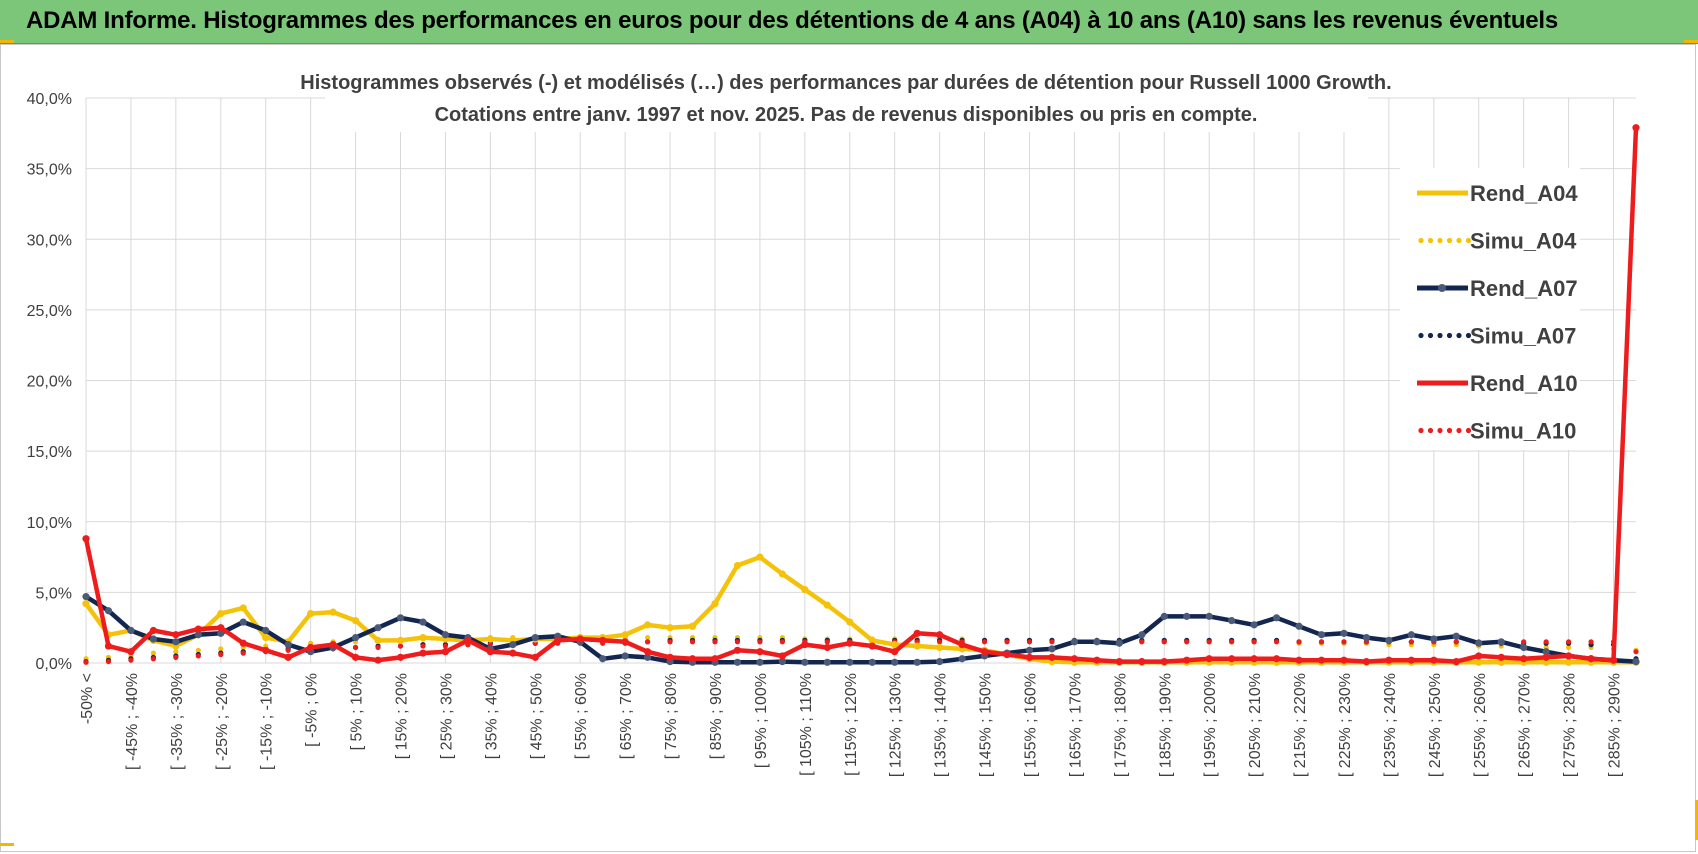  What do you see at coordinates (1210, 725) in the screenshot?
I see `x-tick-label: [ 195% ; 200%` at bounding box center [1210, 725].